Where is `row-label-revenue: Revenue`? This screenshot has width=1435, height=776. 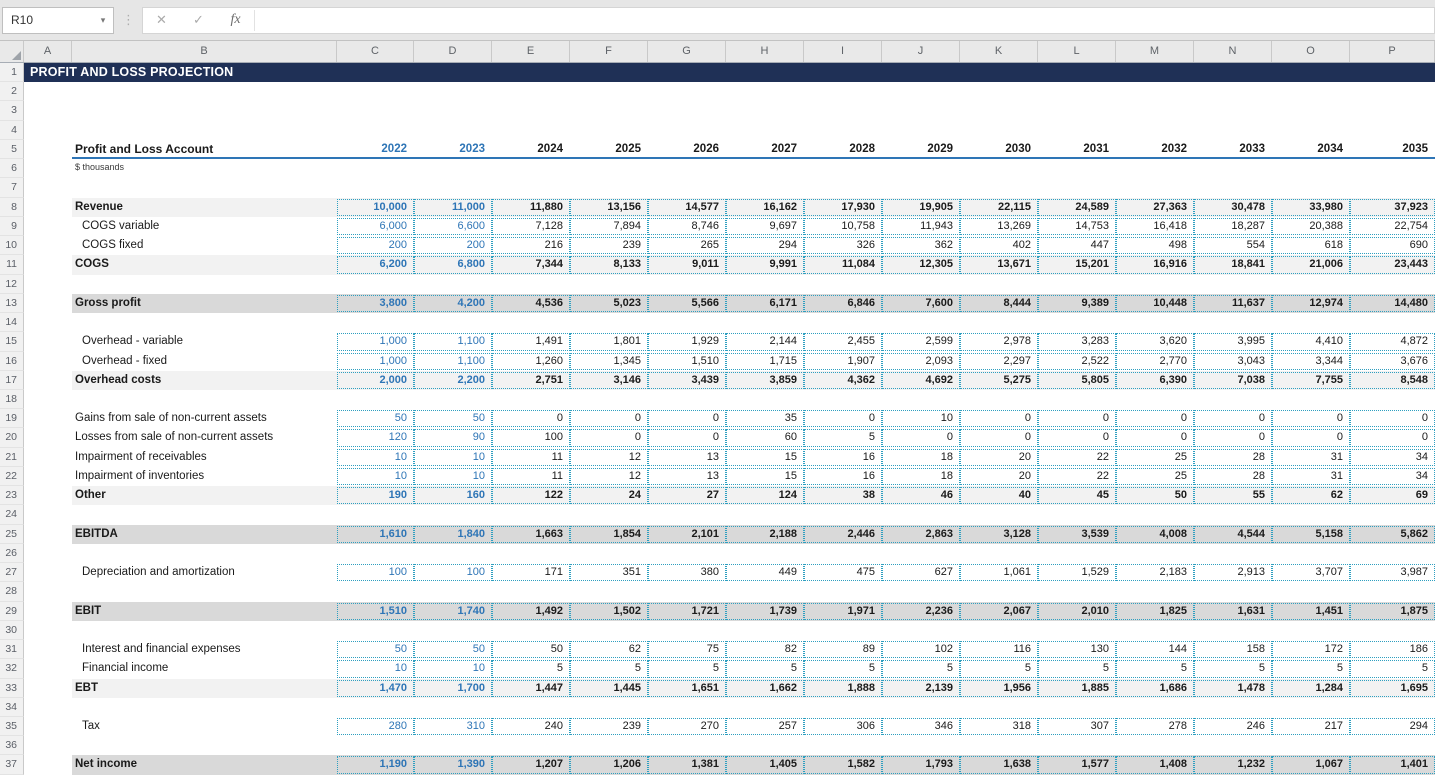
row-label-revenue: Revenue is located at coordinates (99, 206).